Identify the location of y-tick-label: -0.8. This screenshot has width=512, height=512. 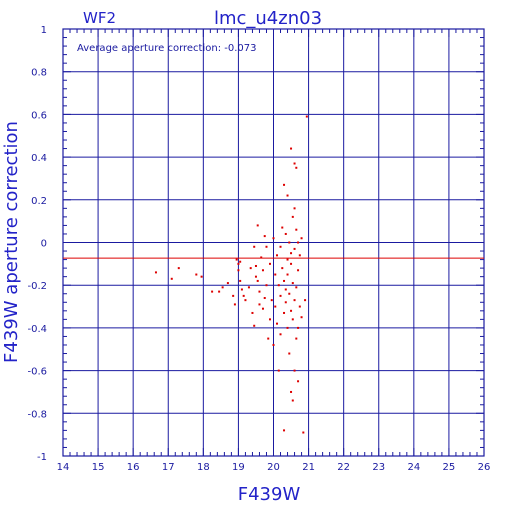
(37, 414).